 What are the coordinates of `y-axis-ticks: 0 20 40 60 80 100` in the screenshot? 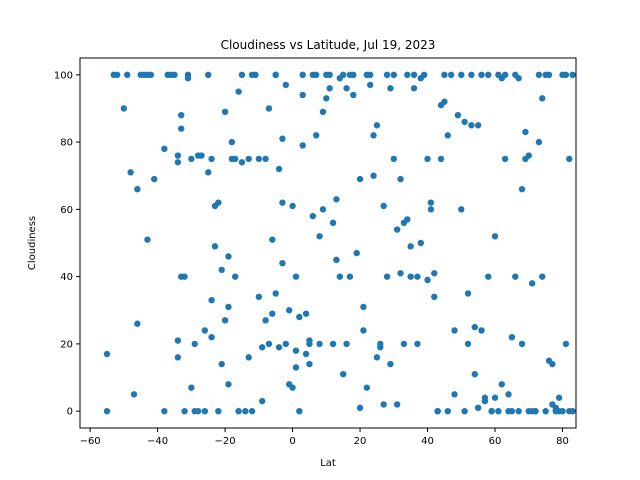 It's located at (67, 244).